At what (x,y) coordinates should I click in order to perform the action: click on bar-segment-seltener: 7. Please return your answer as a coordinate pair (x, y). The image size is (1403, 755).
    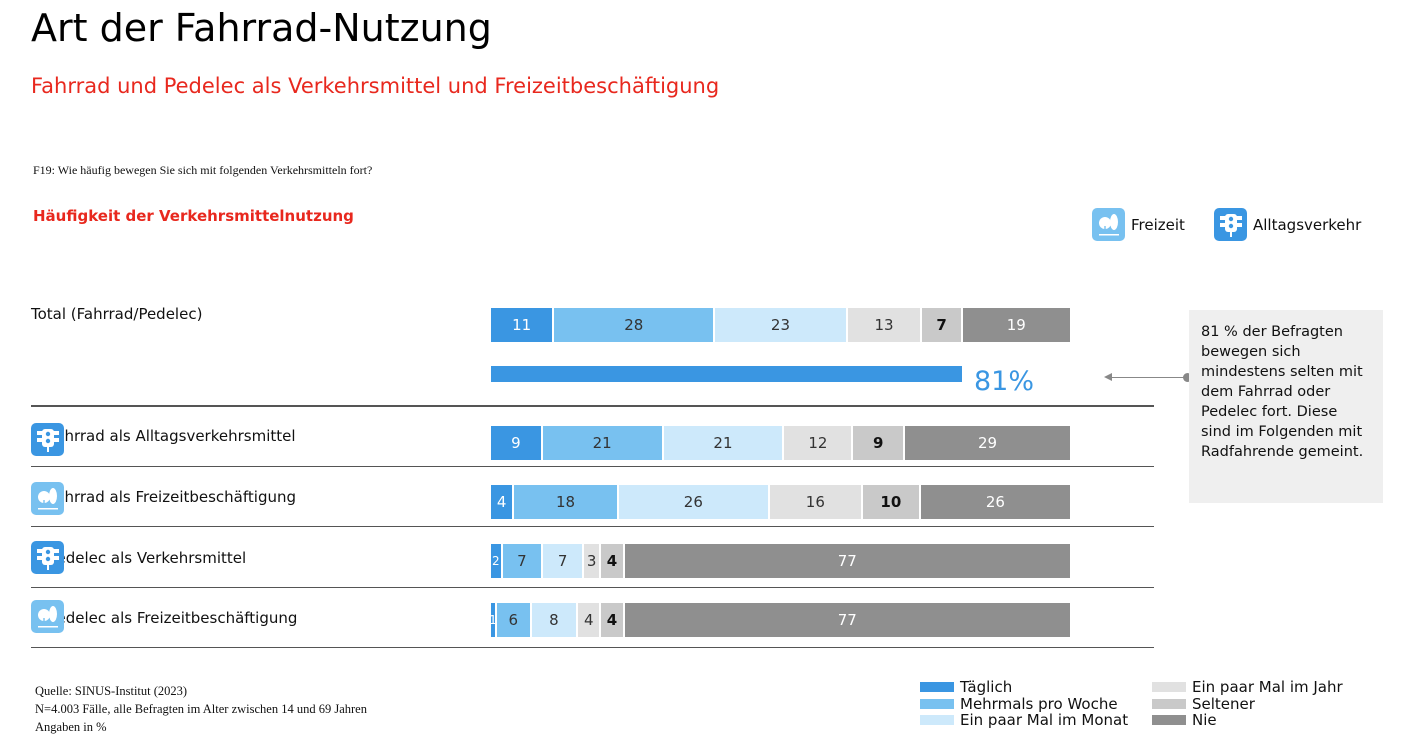
    Looking at the image, I should click on (942, 325).